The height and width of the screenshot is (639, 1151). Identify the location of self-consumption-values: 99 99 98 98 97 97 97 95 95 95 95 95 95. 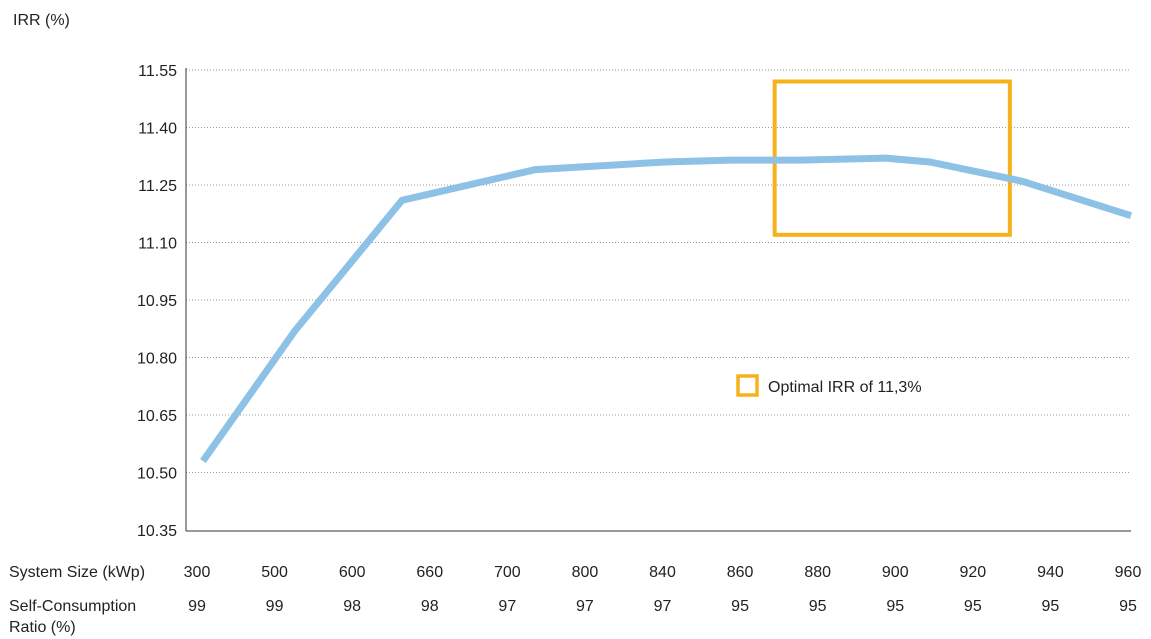
(662, 606).